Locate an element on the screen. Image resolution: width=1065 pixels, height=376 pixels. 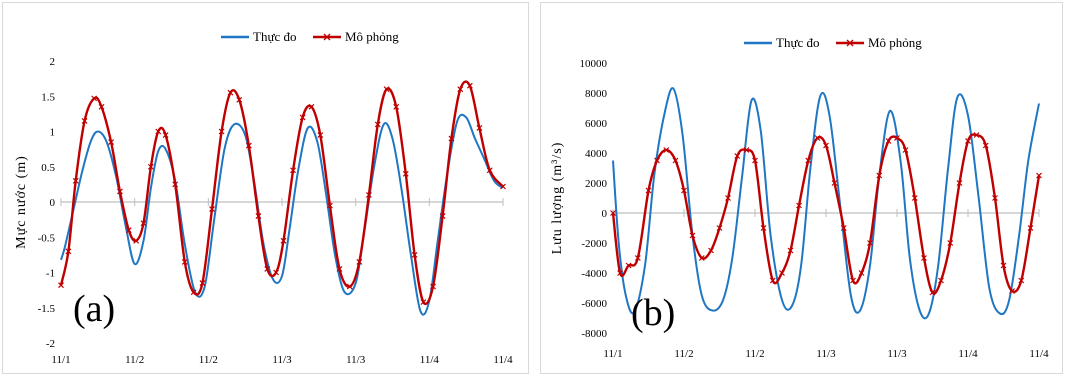
legend-label-measured: Thực đo is located at coordinates (275, 36).